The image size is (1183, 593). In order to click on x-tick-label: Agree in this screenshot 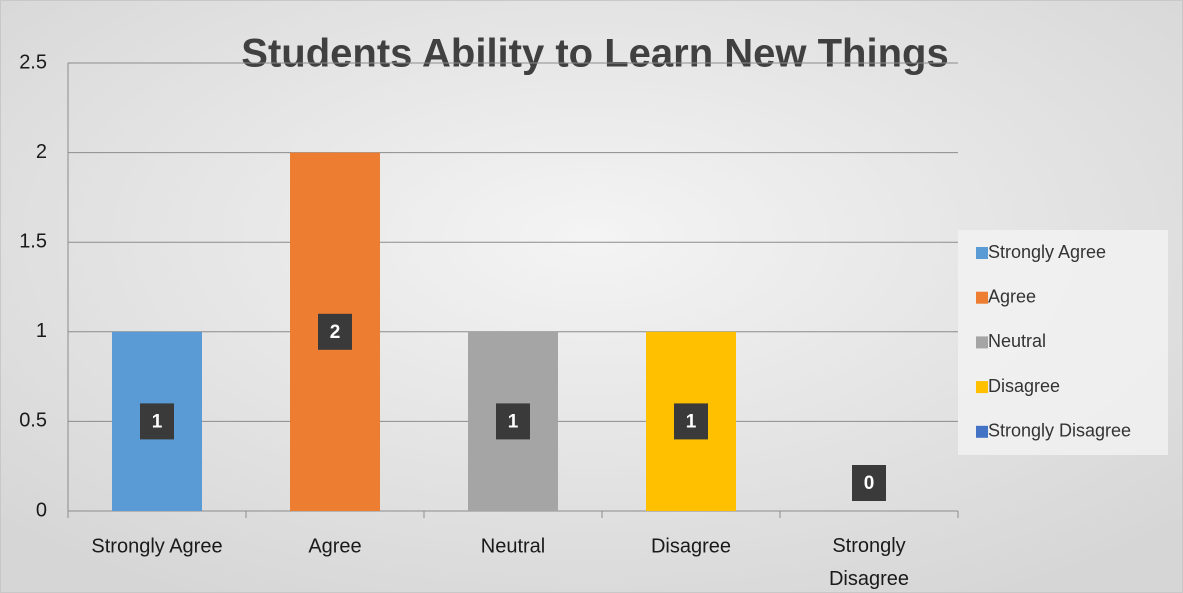, I will do `click(334, 546)`.